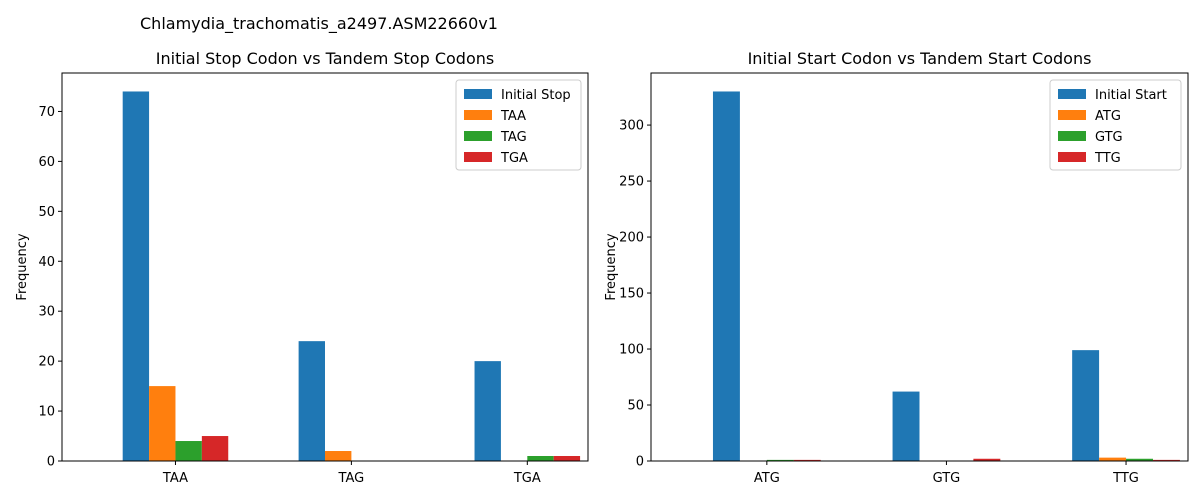 The image size is (1200, 504). Describe the element at coordinates (631, 294) in the screenshot. I see `y-tick-label: 150` at that location.